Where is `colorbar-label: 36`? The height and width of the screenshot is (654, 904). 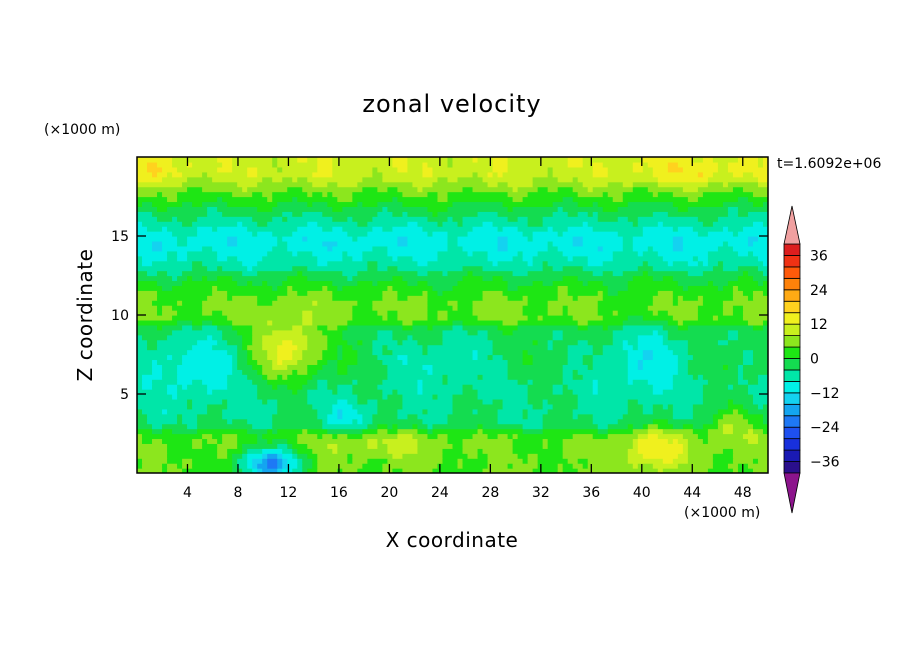
colorbar-label: 36 is located at coordinates (819, 256).